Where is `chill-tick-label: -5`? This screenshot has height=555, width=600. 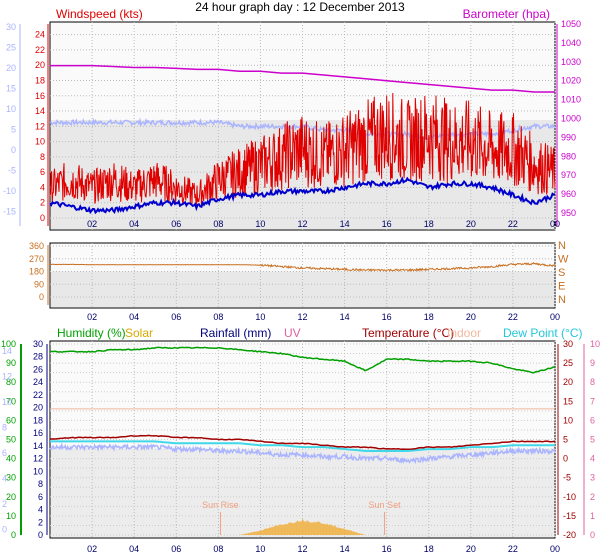 chill-tick-label: -5 is located at coordinates (12, 171).